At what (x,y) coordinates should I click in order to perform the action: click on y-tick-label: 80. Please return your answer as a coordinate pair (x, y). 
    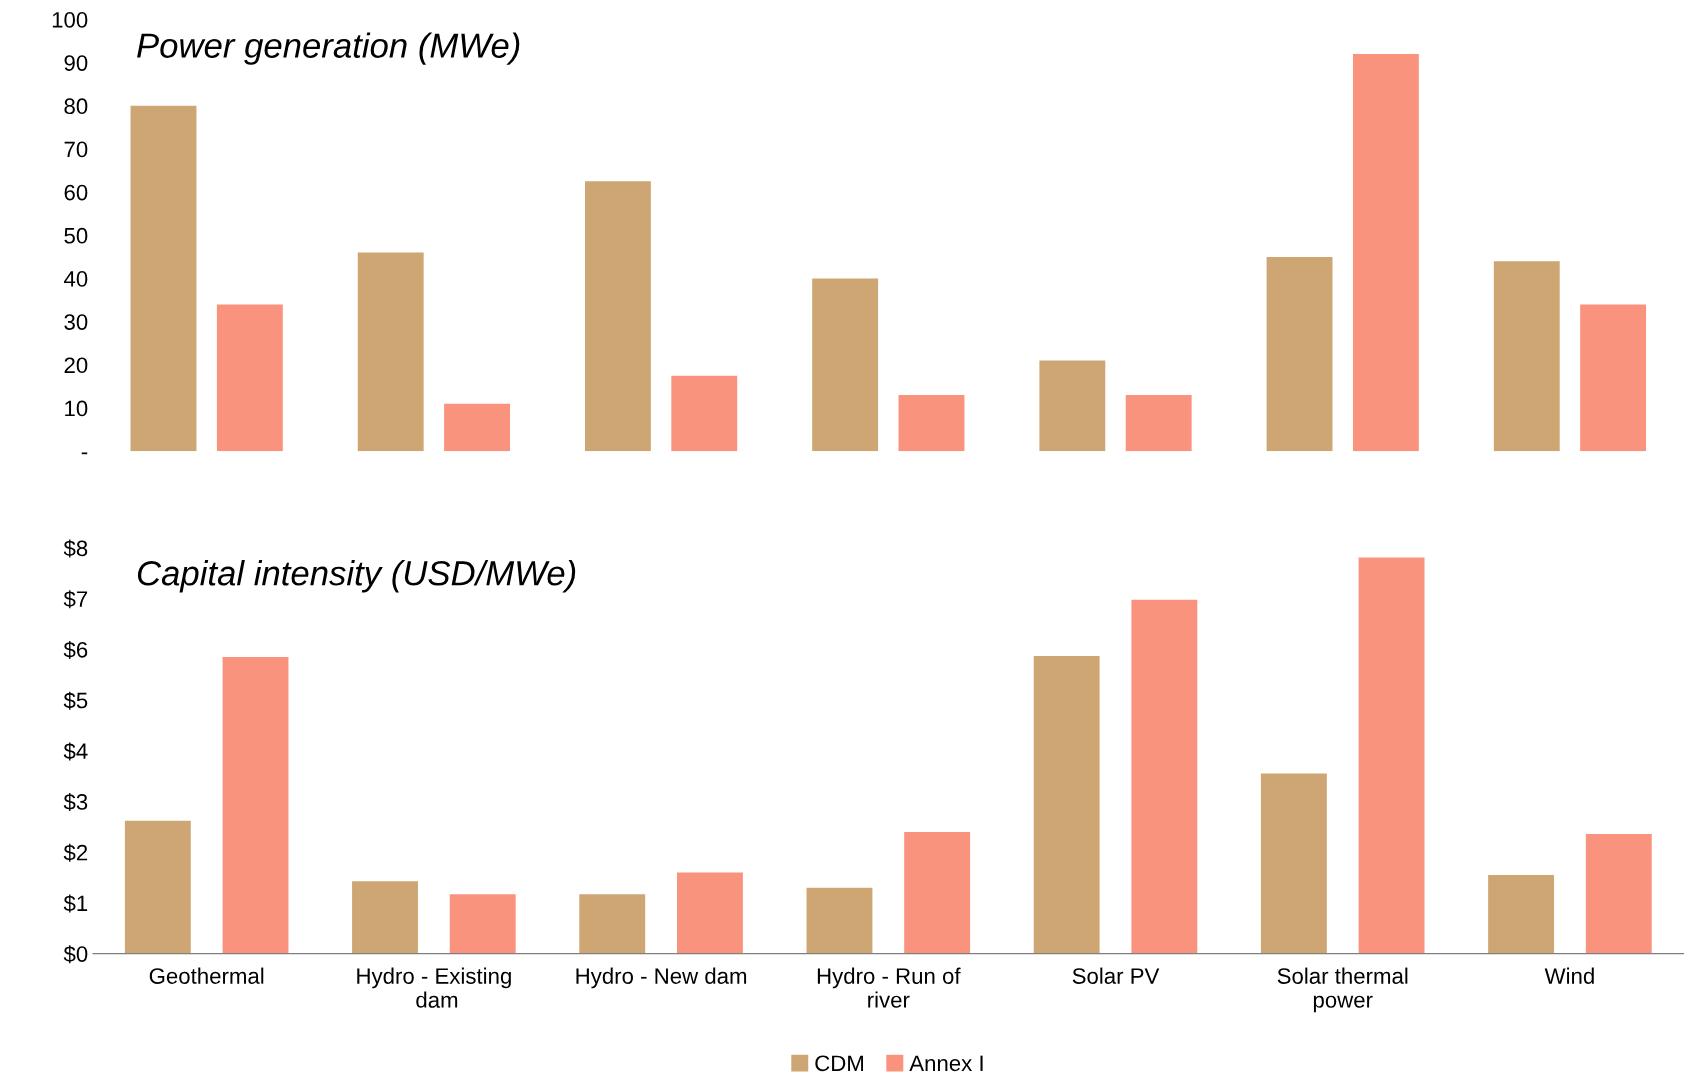
    Looking at the image, I should click on (76, 106).